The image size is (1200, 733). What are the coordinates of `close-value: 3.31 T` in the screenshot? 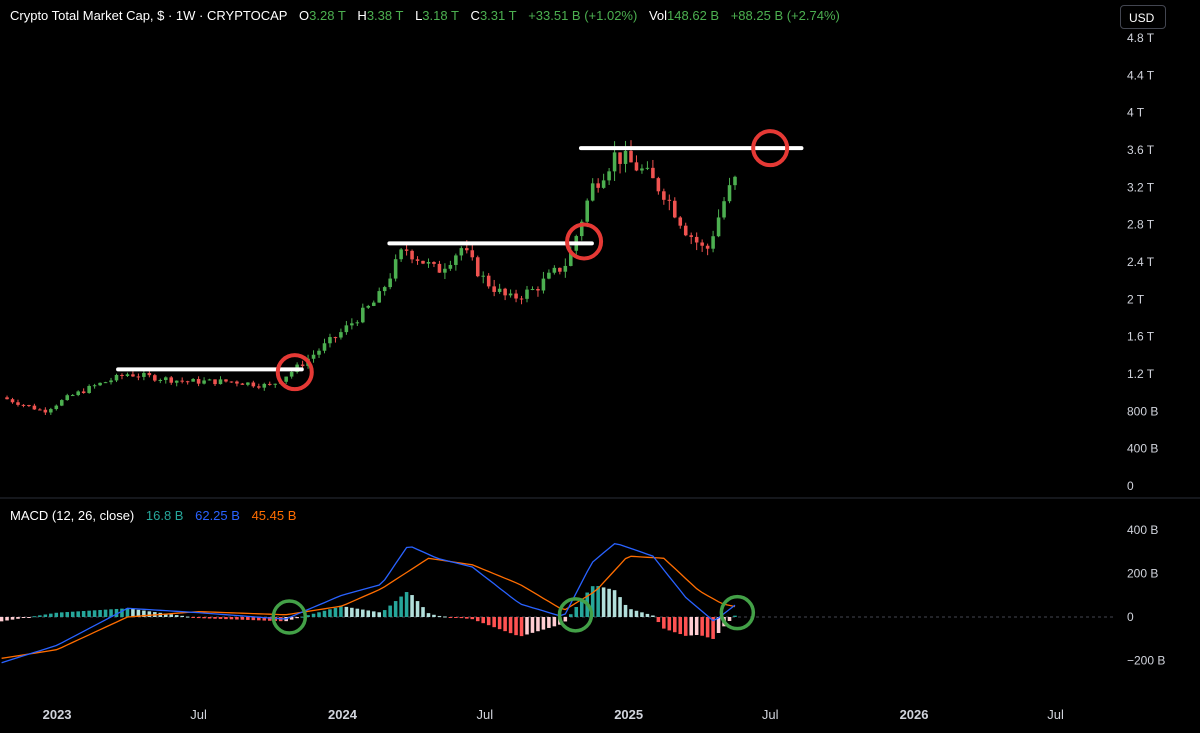 It's located at (498, 15).